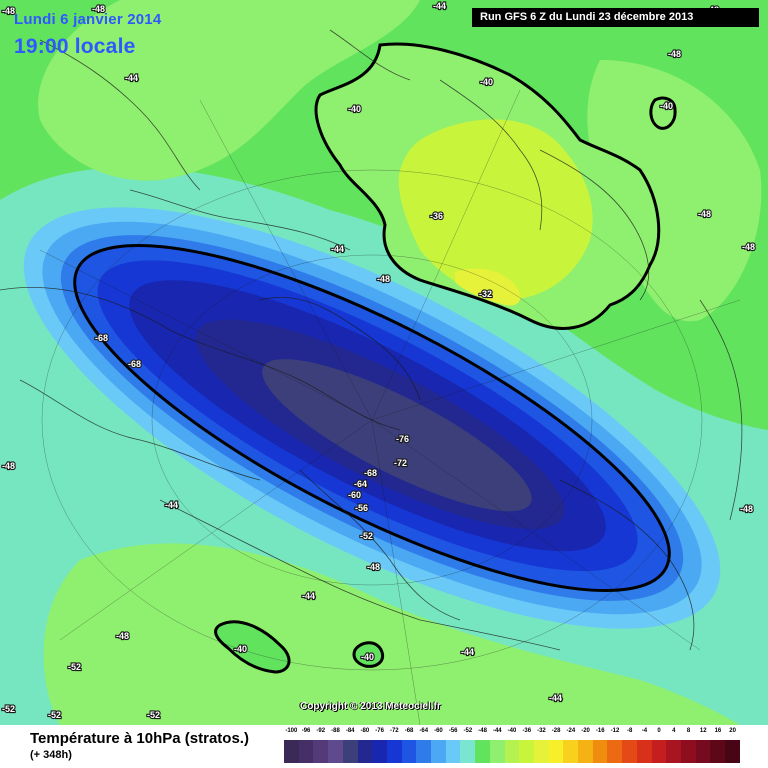 The height and width of the screenshot is (768, 768). I want to click on color-scale-label: 4, so click(674, 731).